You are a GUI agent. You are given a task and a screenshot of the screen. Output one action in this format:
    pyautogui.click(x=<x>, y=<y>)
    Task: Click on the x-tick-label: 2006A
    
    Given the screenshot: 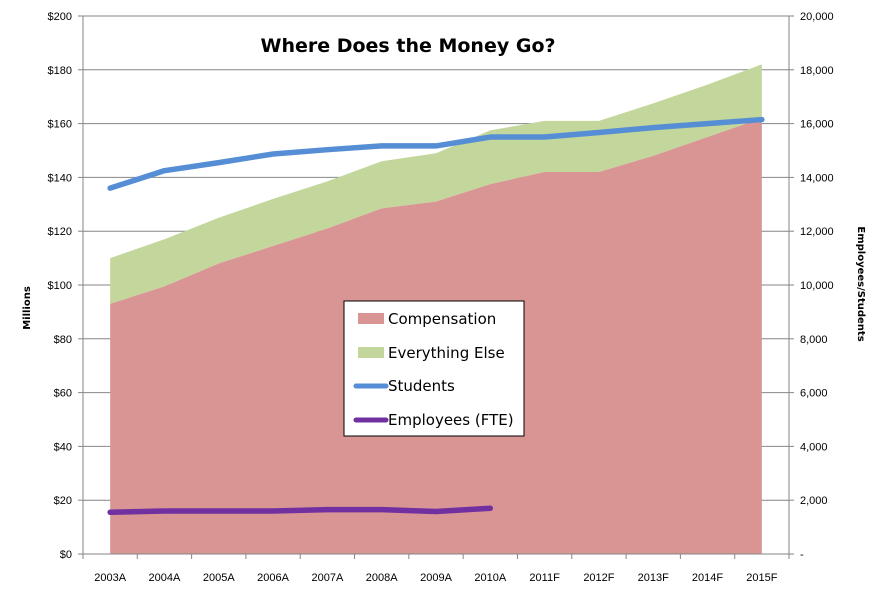 What is the action you would take?
    pyautogui.click(x=273, y=578)
    